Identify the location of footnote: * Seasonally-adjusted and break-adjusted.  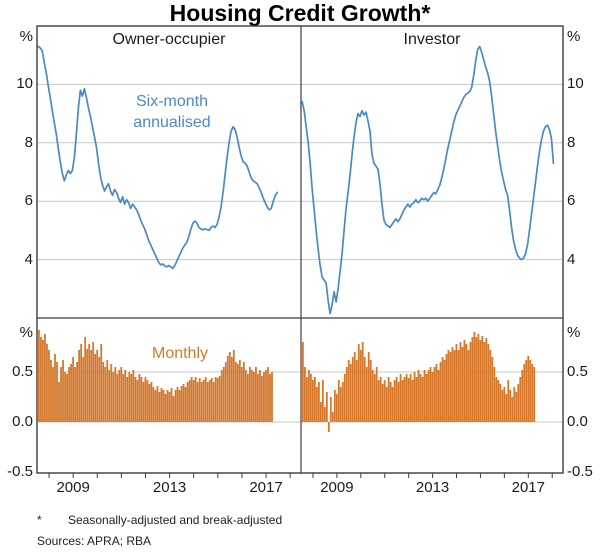
(159, 520).